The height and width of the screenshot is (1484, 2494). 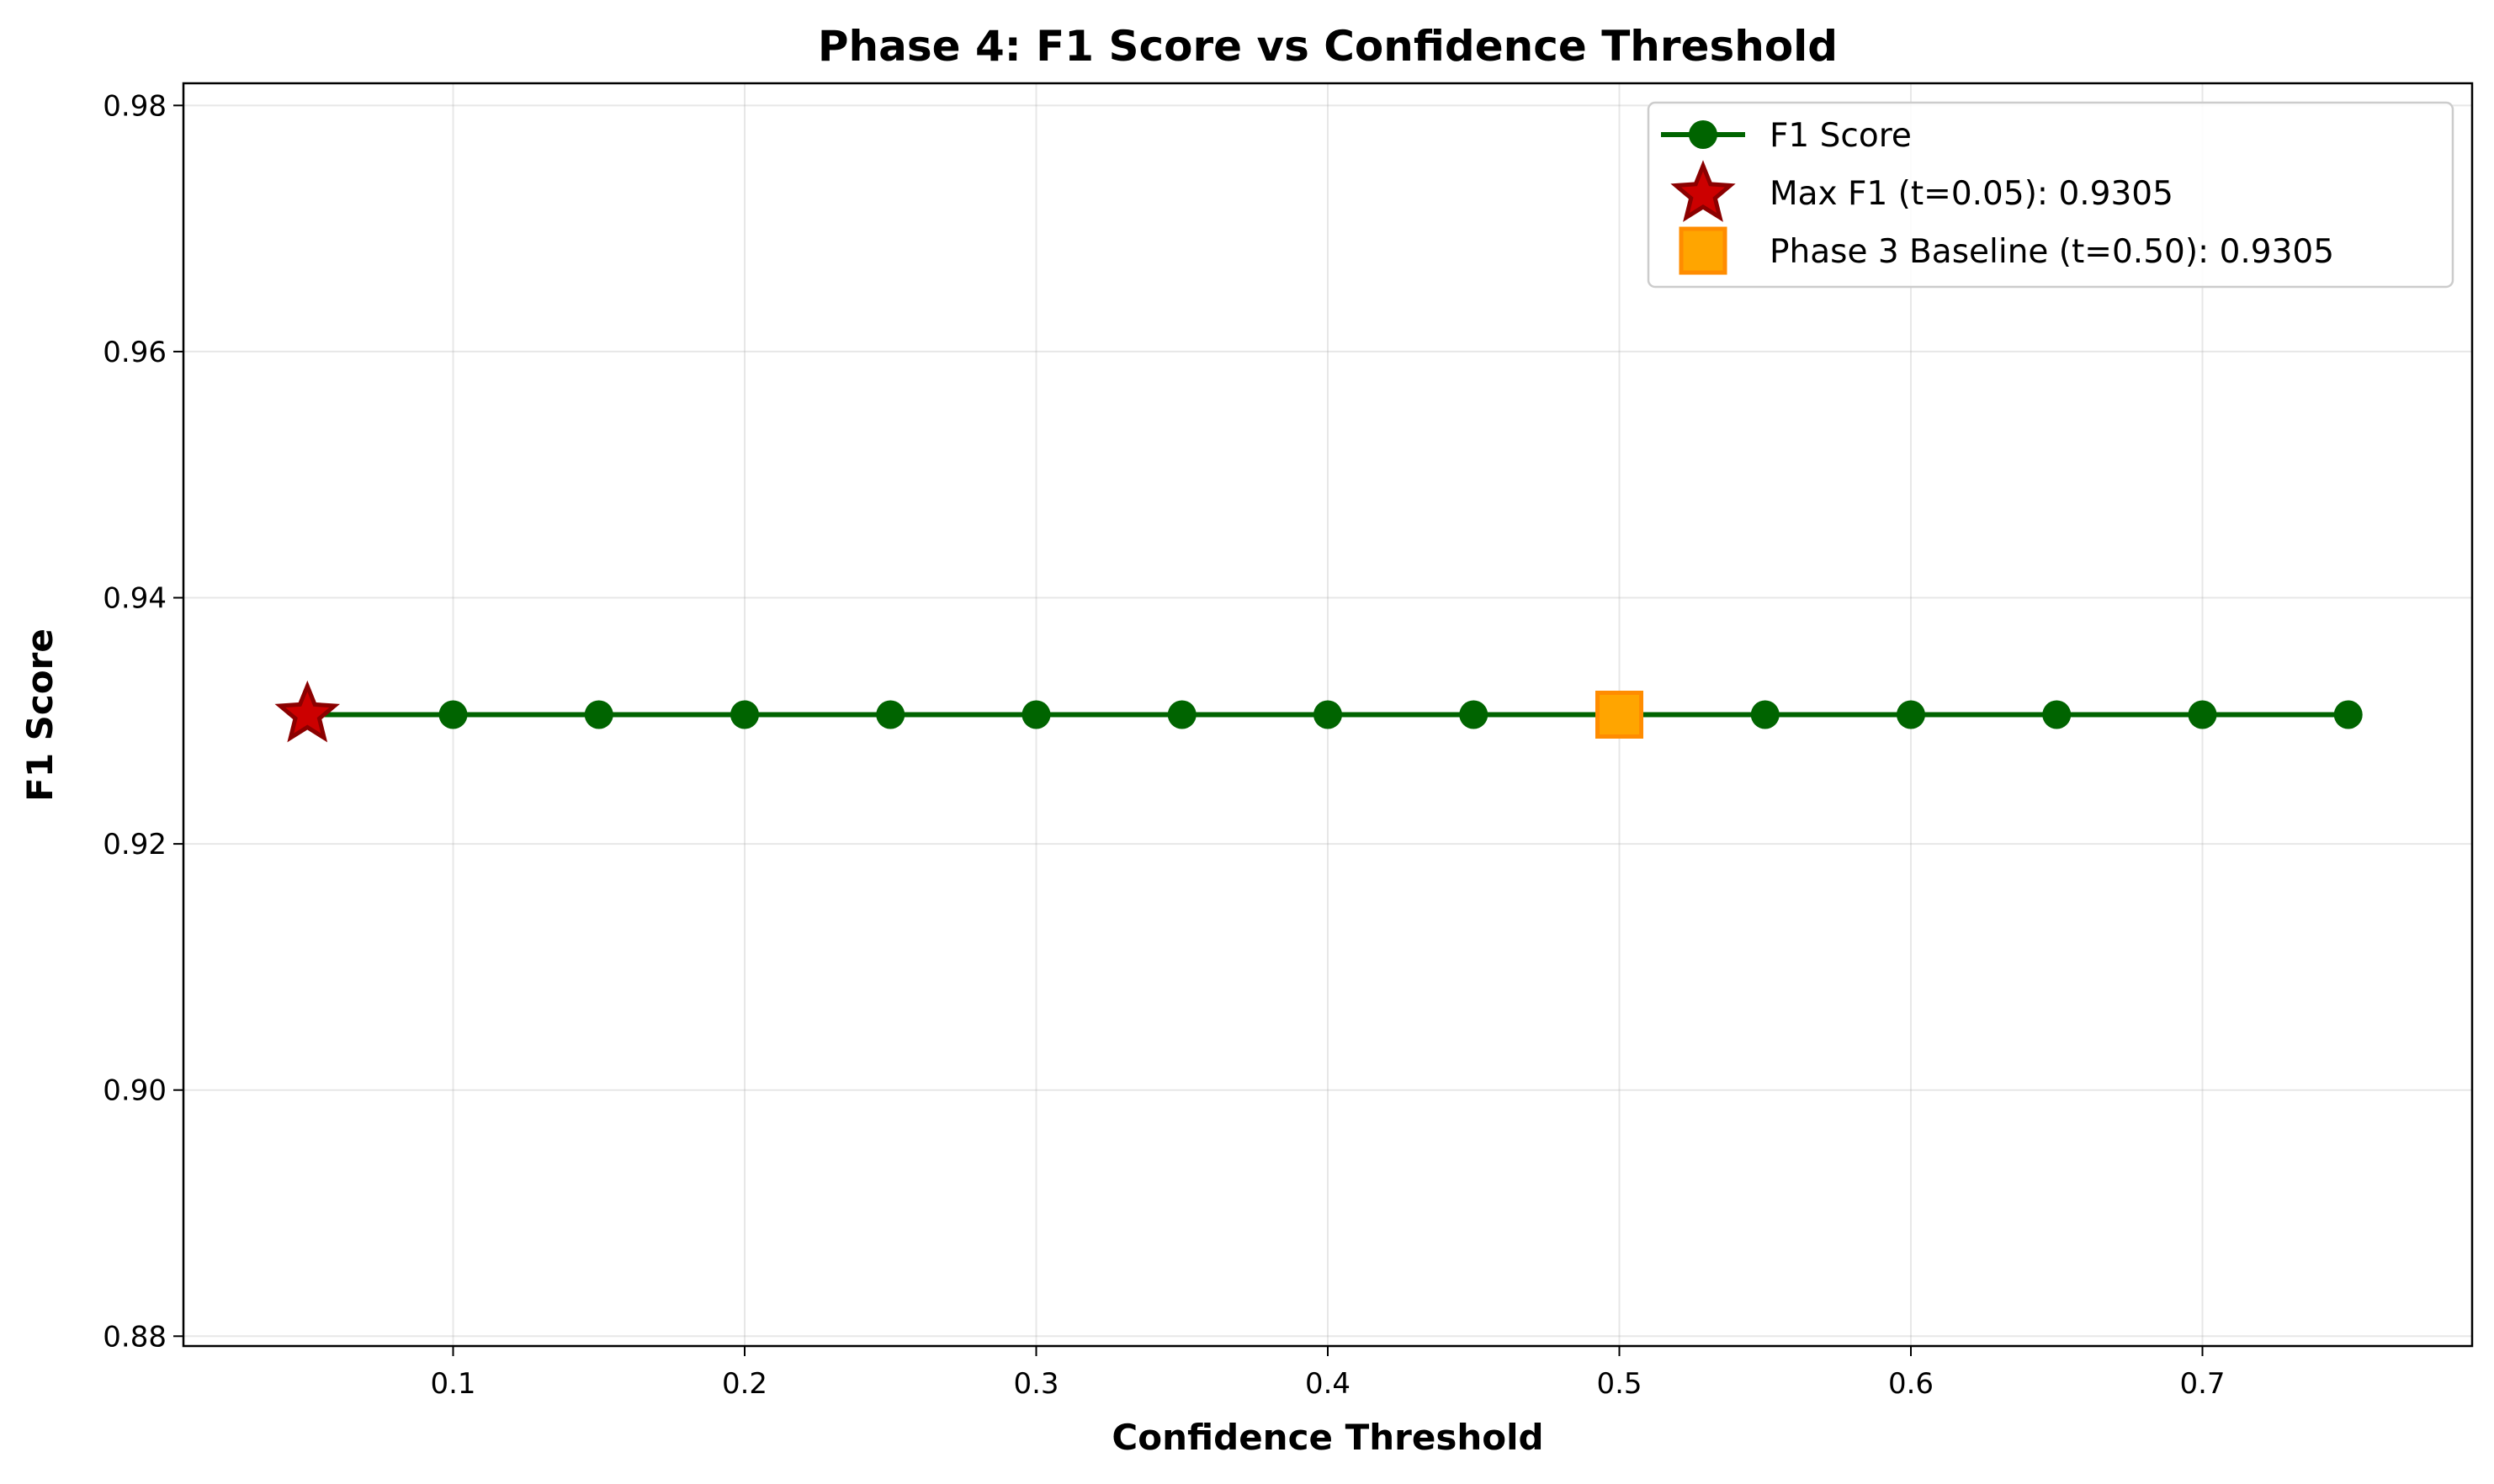 I want to click on y-tick-label: 0.96, so click(x=135, y=352).